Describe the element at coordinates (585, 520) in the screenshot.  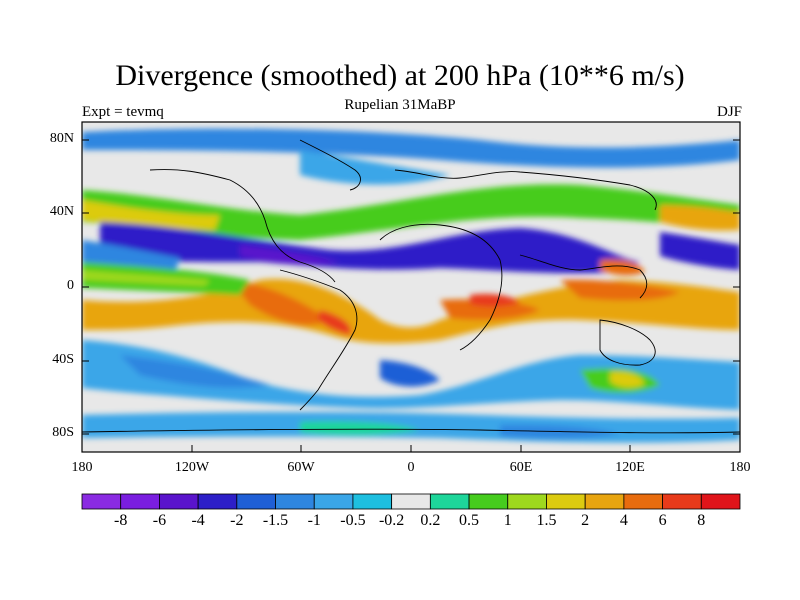
I see `colorbar-tick-label: 2` at that location.